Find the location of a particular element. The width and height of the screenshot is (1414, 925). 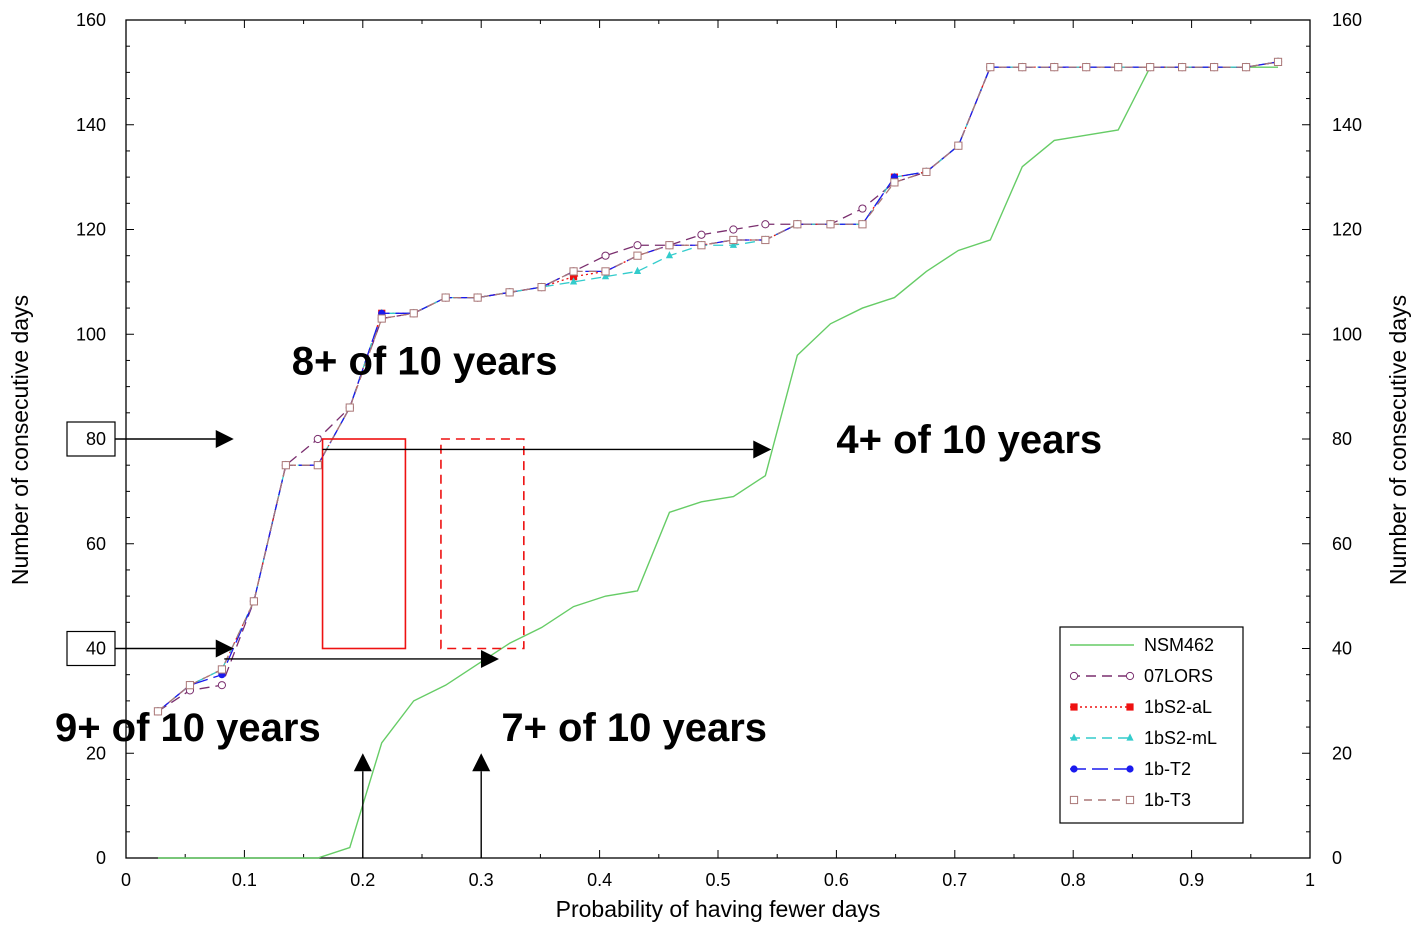

legend-label: 1b-T2 is located at coordinates (1167, 769).